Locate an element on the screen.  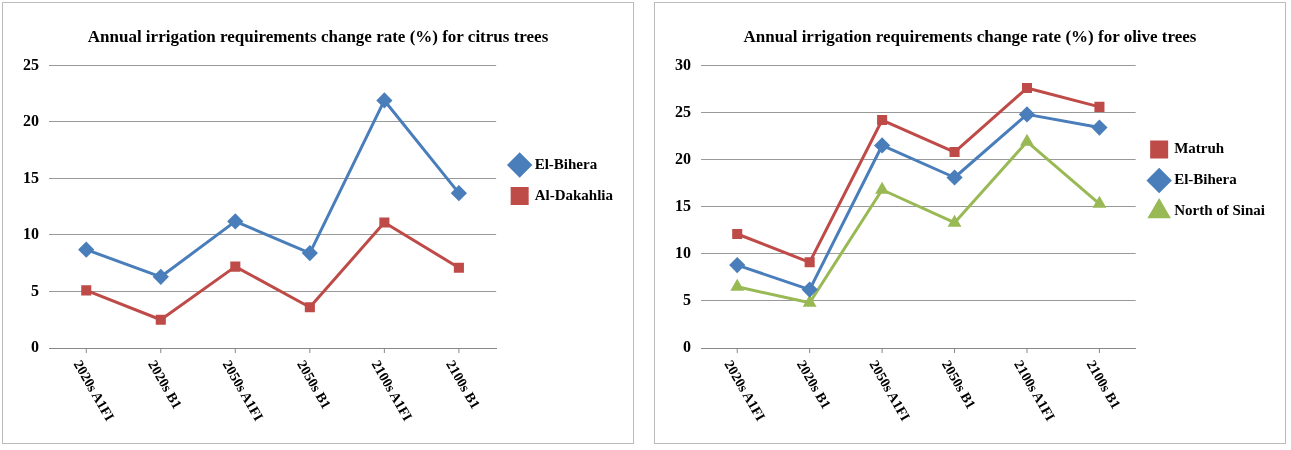
legend-label: Matruh is located at coordinates (1199, 148).